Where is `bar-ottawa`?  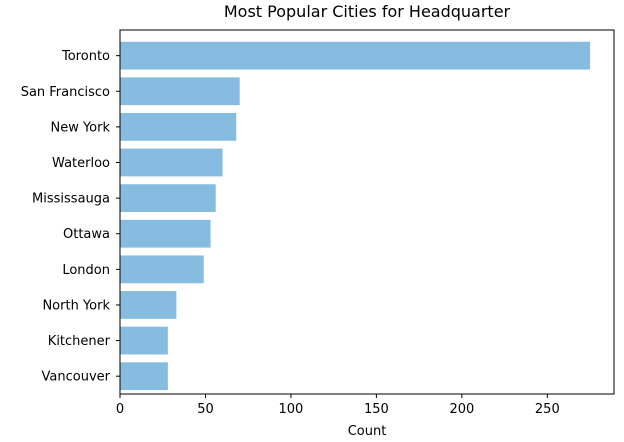
bar-ottawa is located at coordinates (165, 233).